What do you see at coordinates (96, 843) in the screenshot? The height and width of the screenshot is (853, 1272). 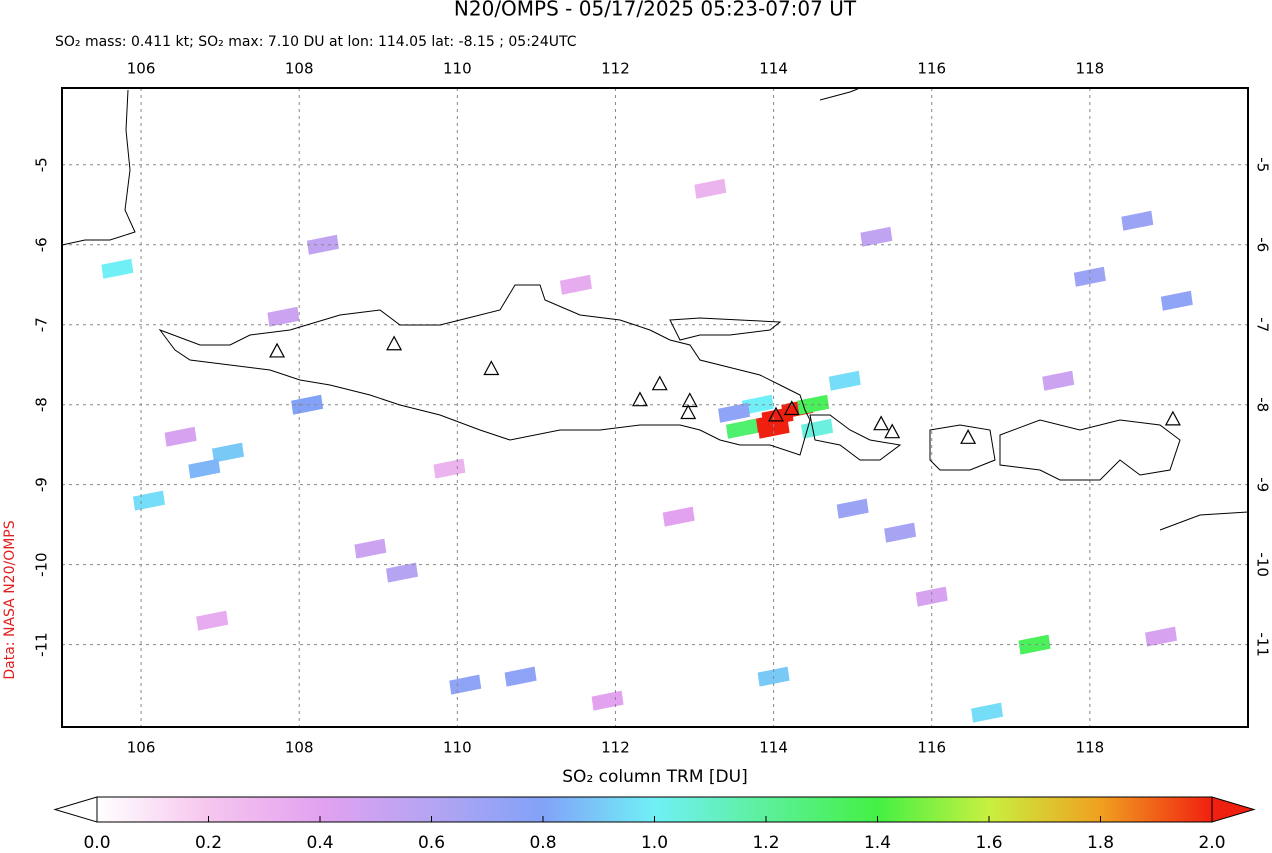 I see `colorbar-tick-label: 0.0` at bounding box center [96, 843].